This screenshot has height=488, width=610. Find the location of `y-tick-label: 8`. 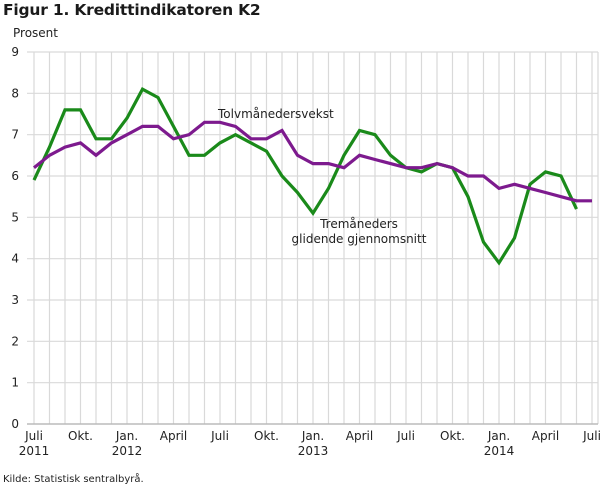

y-tick-label: 8 is located at coordinates (15, 93).